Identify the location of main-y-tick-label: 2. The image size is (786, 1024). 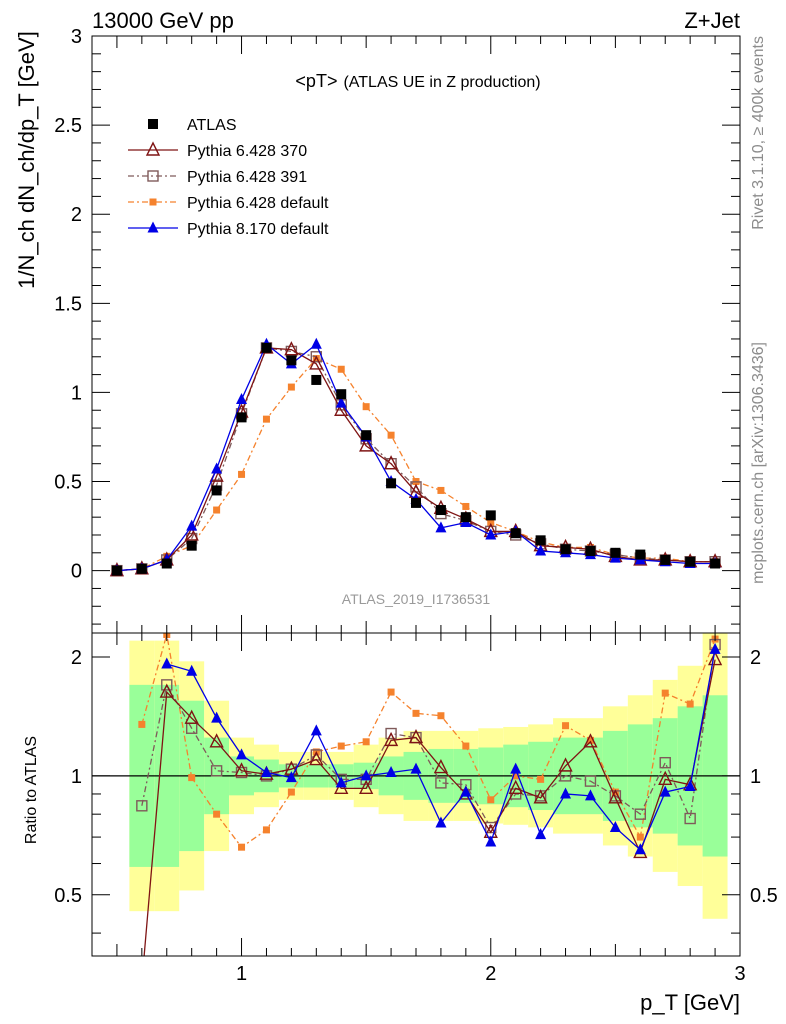
(76, 215).